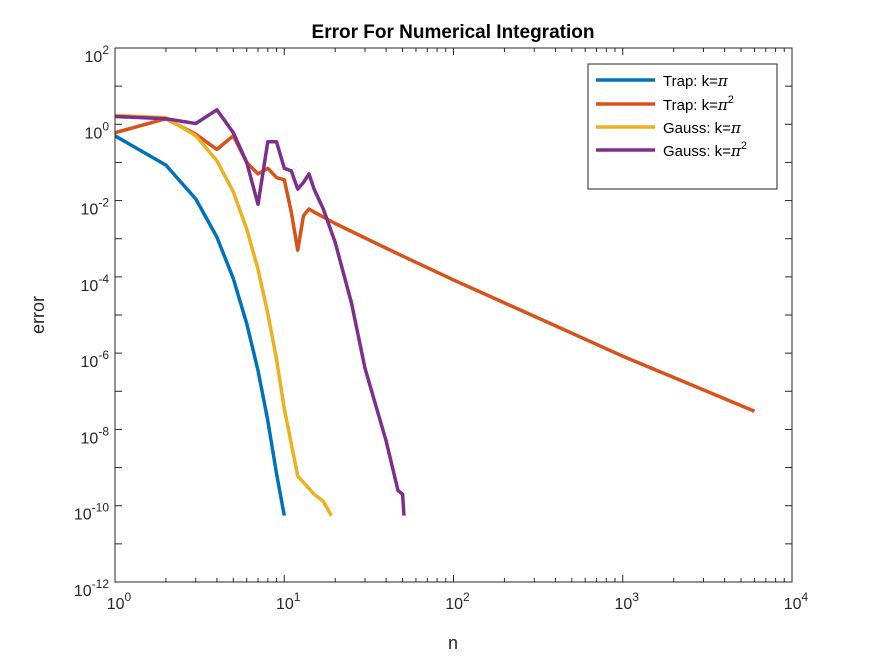 This screenshot has width=875, height=656. Describe the element at coordinates (95, 359) in the screenshot. I see `y-tick-label: 10⁻⁶` at that location.